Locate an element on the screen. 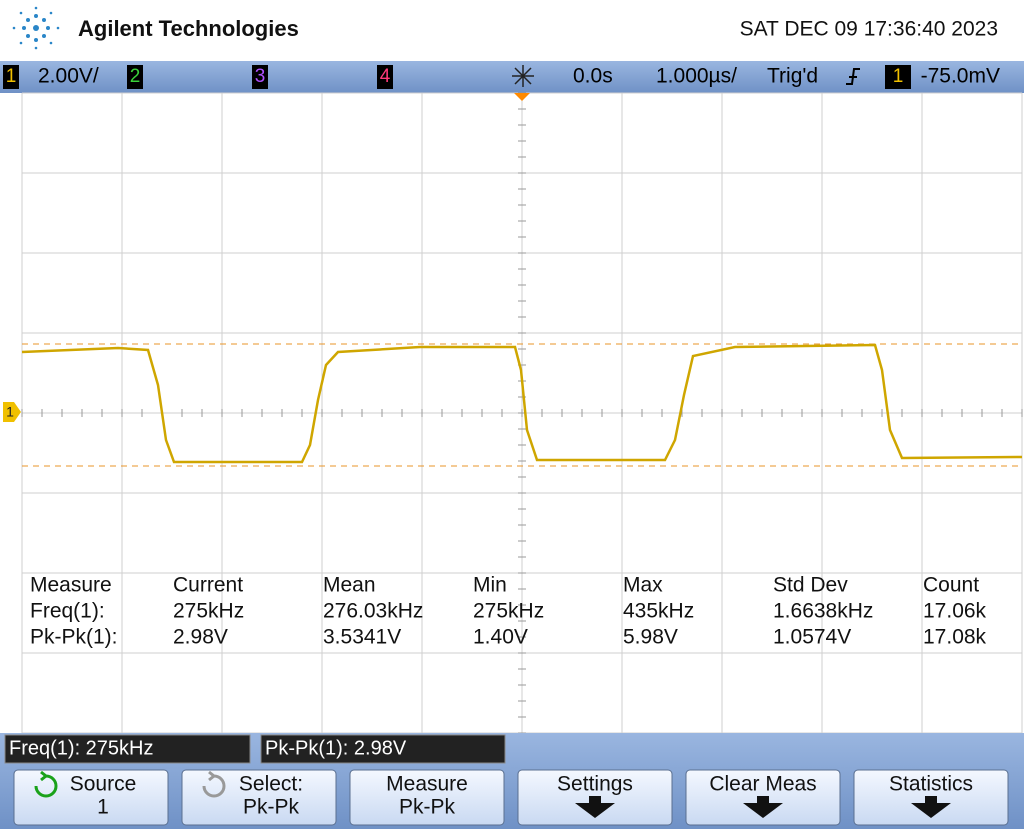 The image size is (1024, 829). softkey-label: Settings is located at coordinates (595, 784).